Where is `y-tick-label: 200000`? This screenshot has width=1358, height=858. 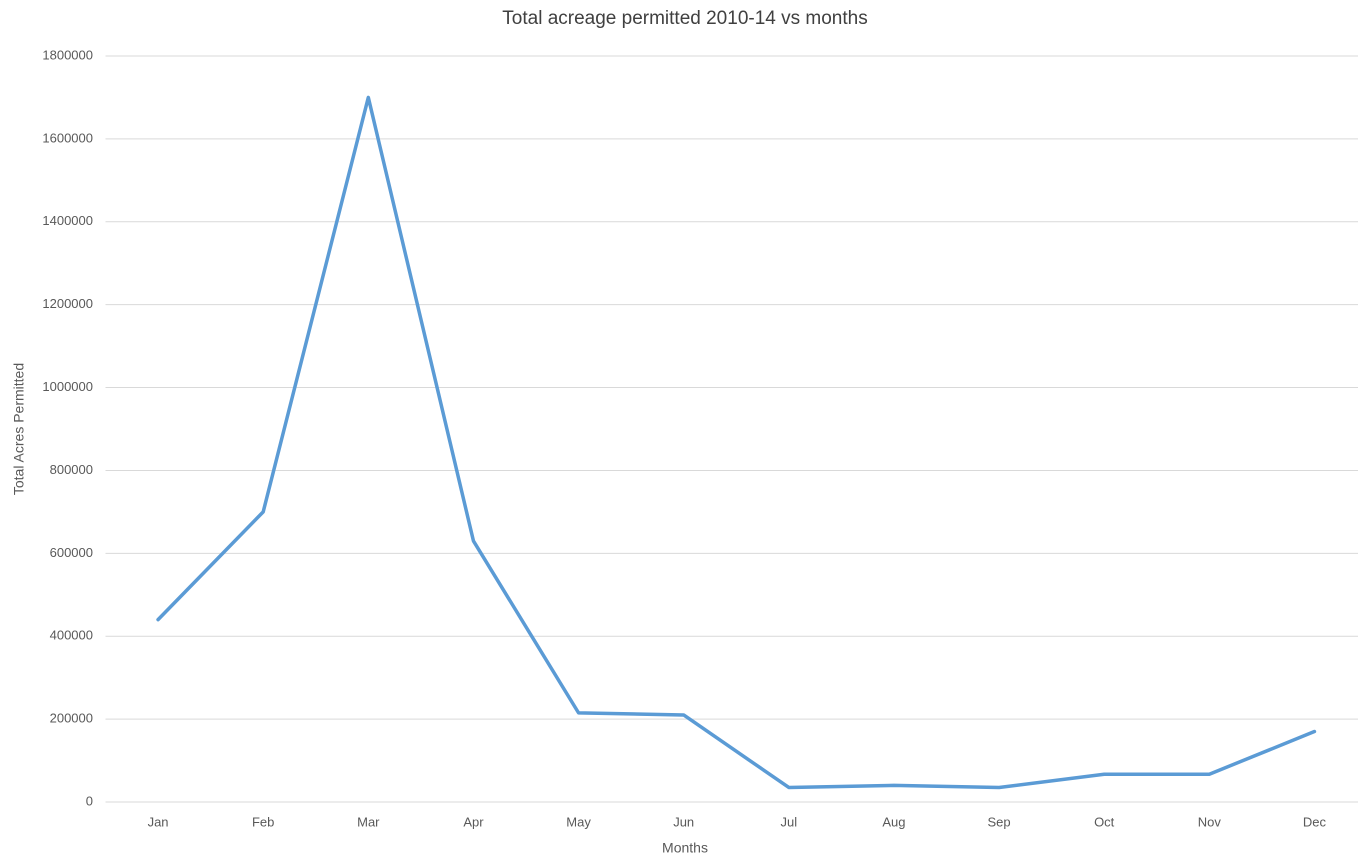 y-tick-label: 200000 is located at coordinates (71, 718).